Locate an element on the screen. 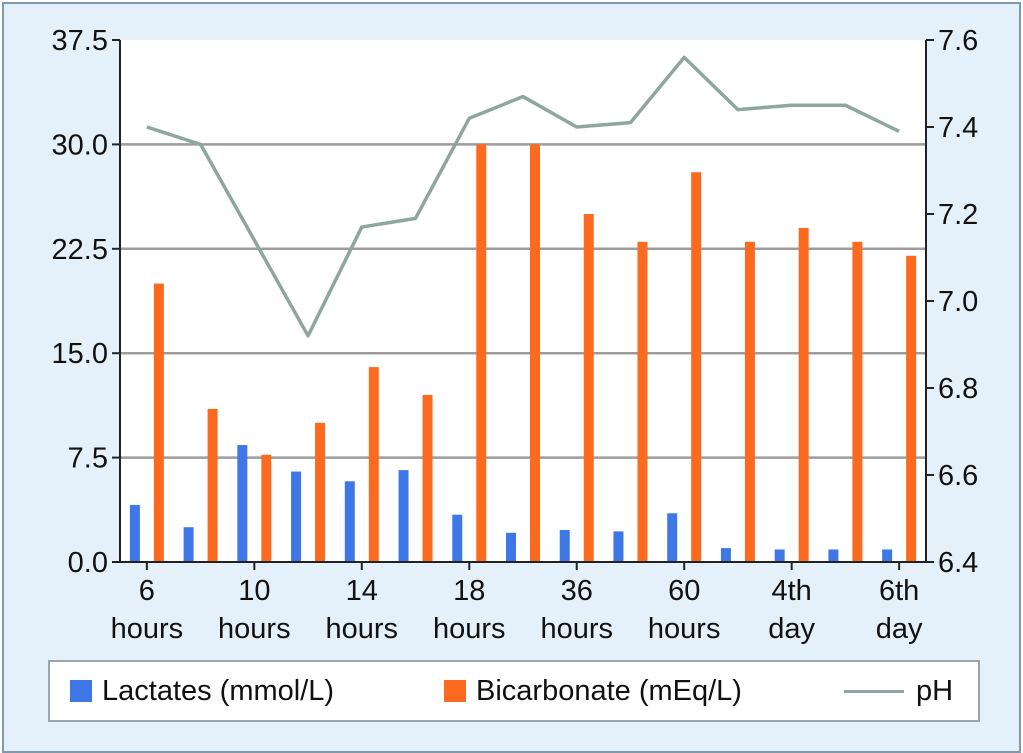  left-tick-label: 22.5 is located at coordinates (80, 250).